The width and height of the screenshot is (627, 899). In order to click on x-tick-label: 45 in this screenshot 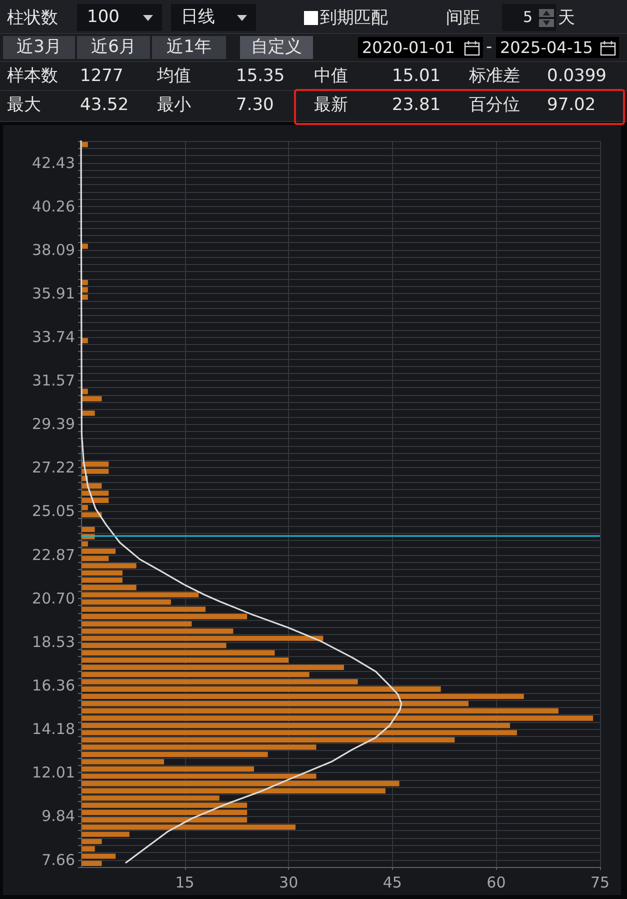, I will do `click(392, 883)`.